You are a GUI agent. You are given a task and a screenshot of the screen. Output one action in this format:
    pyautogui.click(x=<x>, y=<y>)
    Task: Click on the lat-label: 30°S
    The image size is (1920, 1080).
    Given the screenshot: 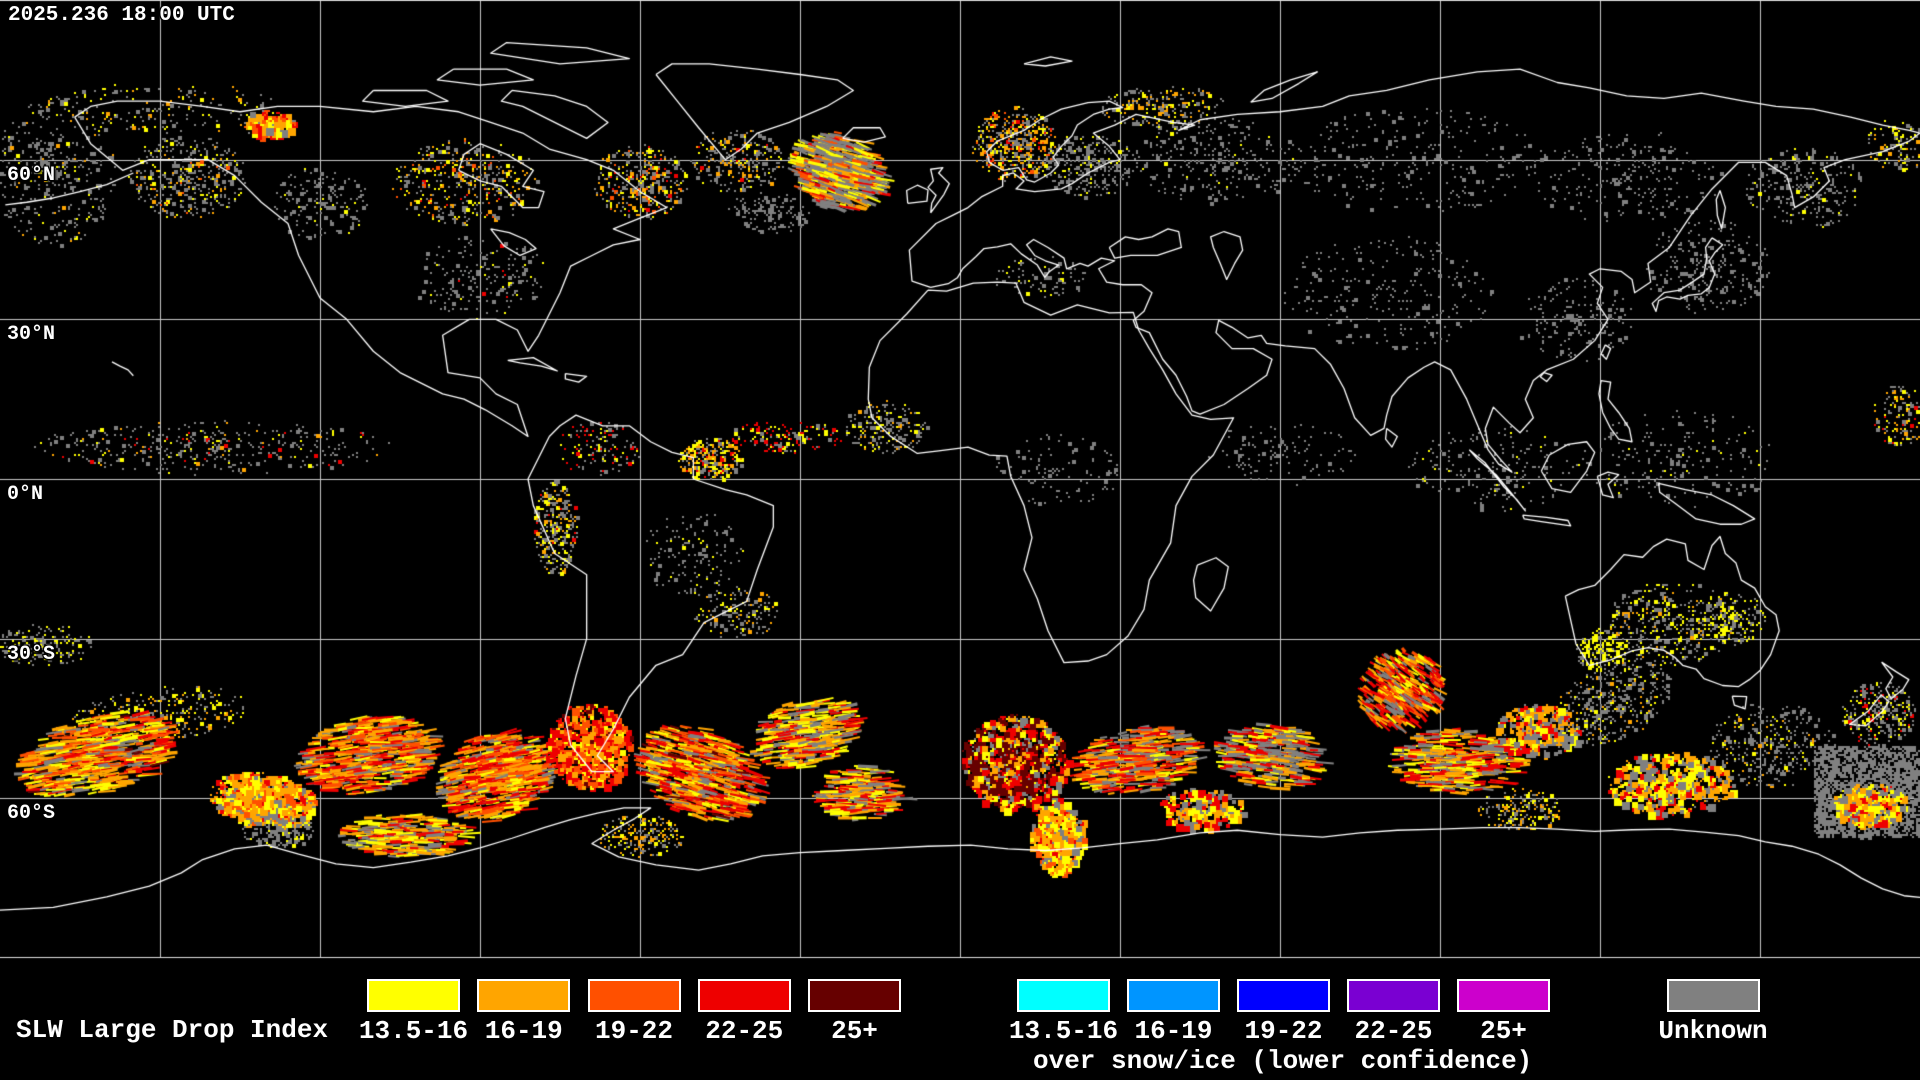 What is the action you would take?
    pyautogui.click(x=31, y=654)
    